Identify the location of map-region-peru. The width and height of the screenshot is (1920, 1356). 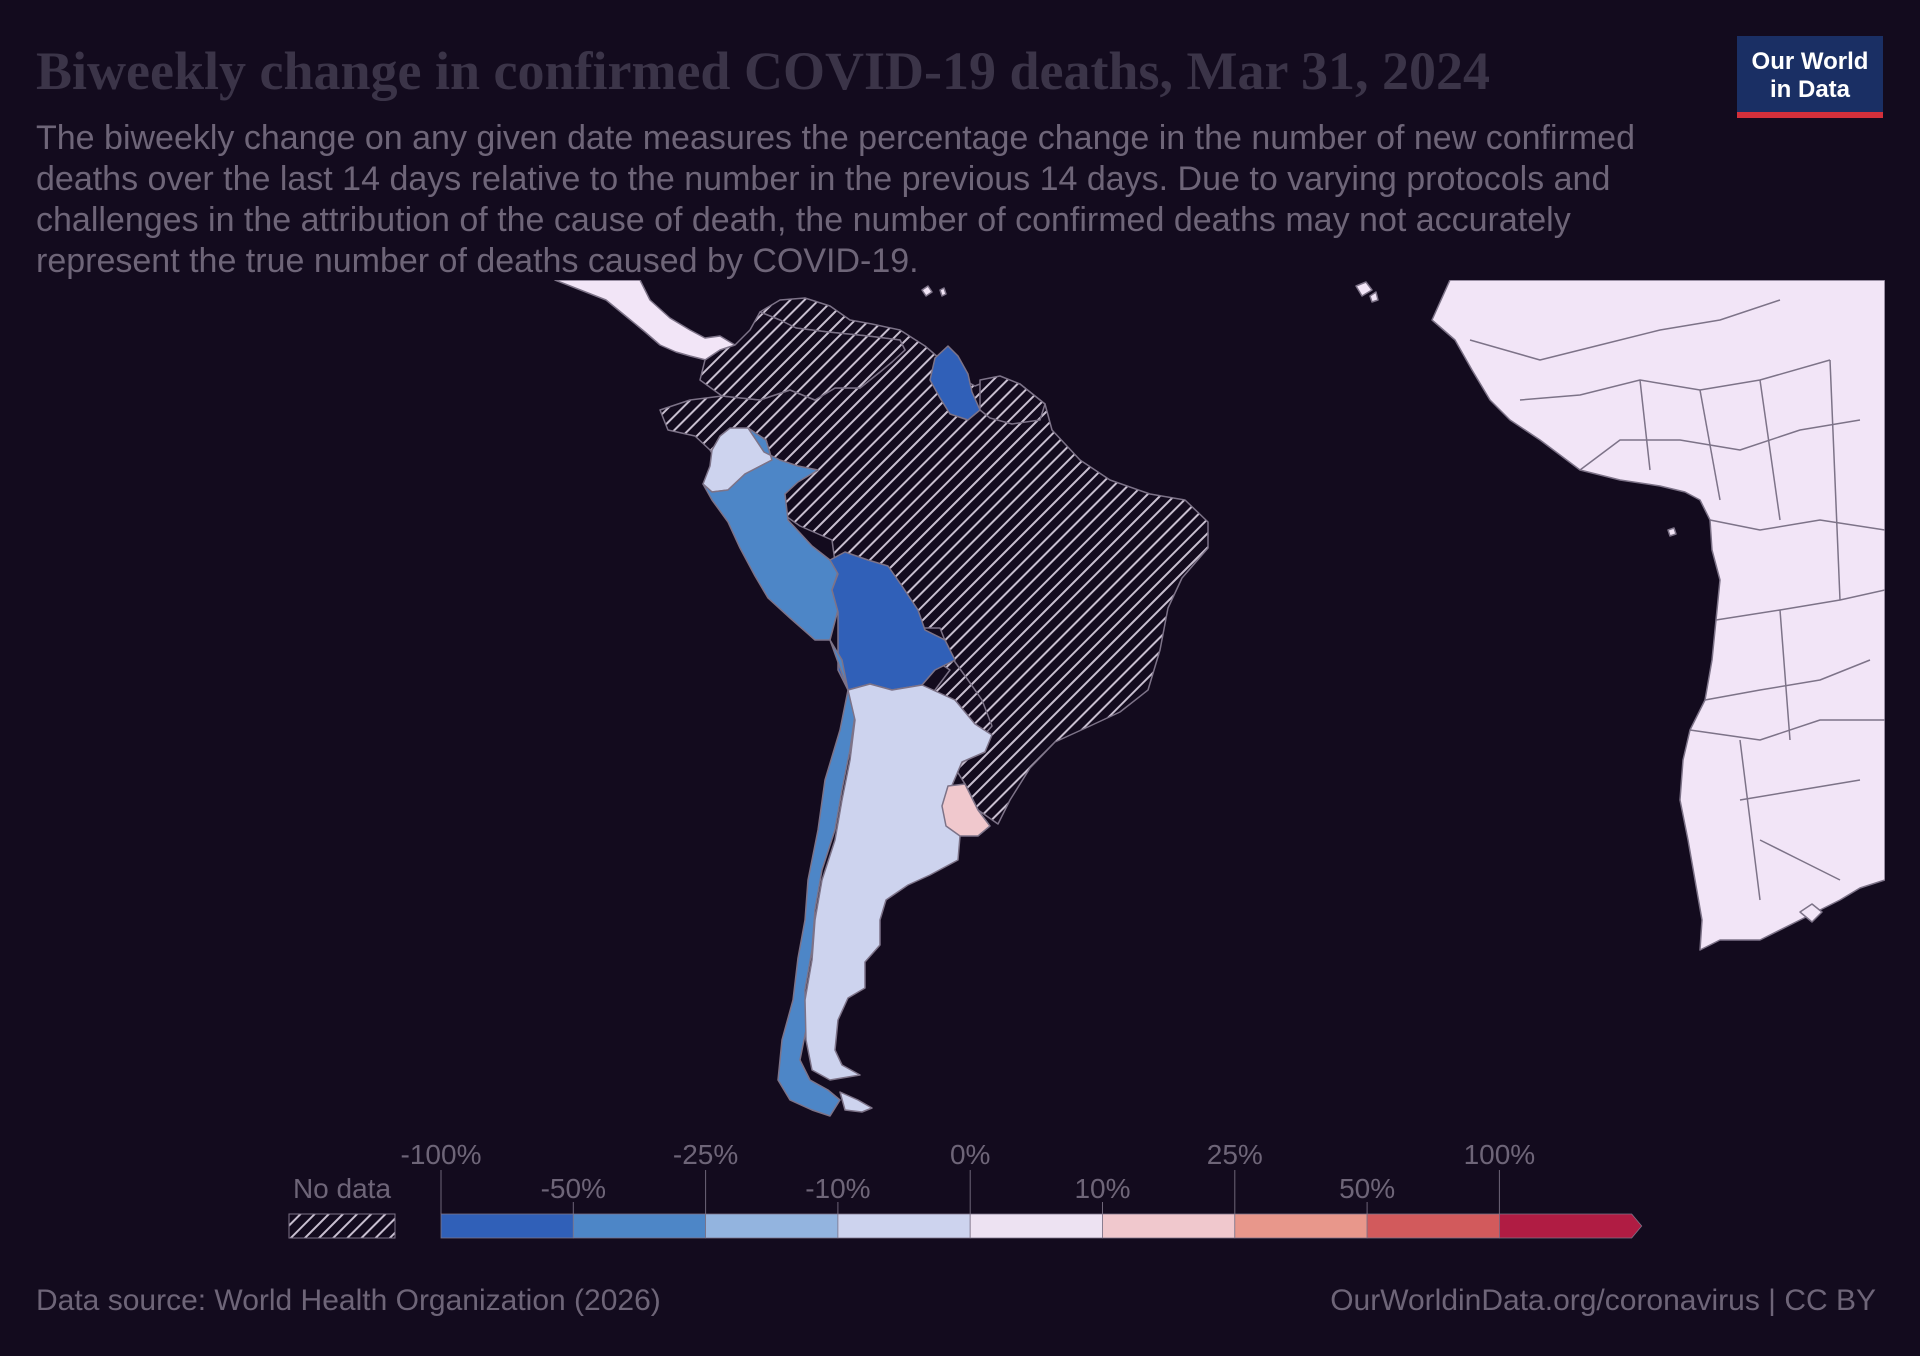
(770, 534).